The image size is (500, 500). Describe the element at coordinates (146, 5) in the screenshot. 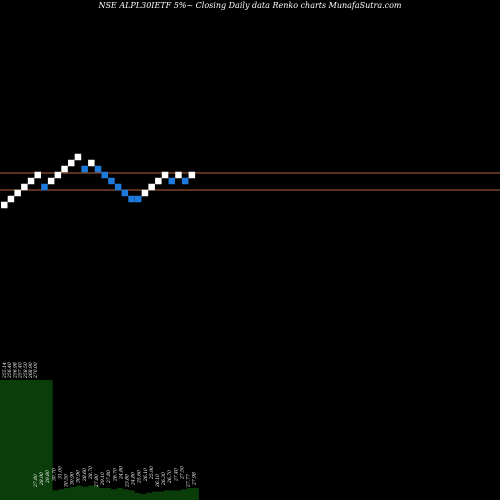

I see `title-part: NSE ALPL30IETF 5%~` at that location.